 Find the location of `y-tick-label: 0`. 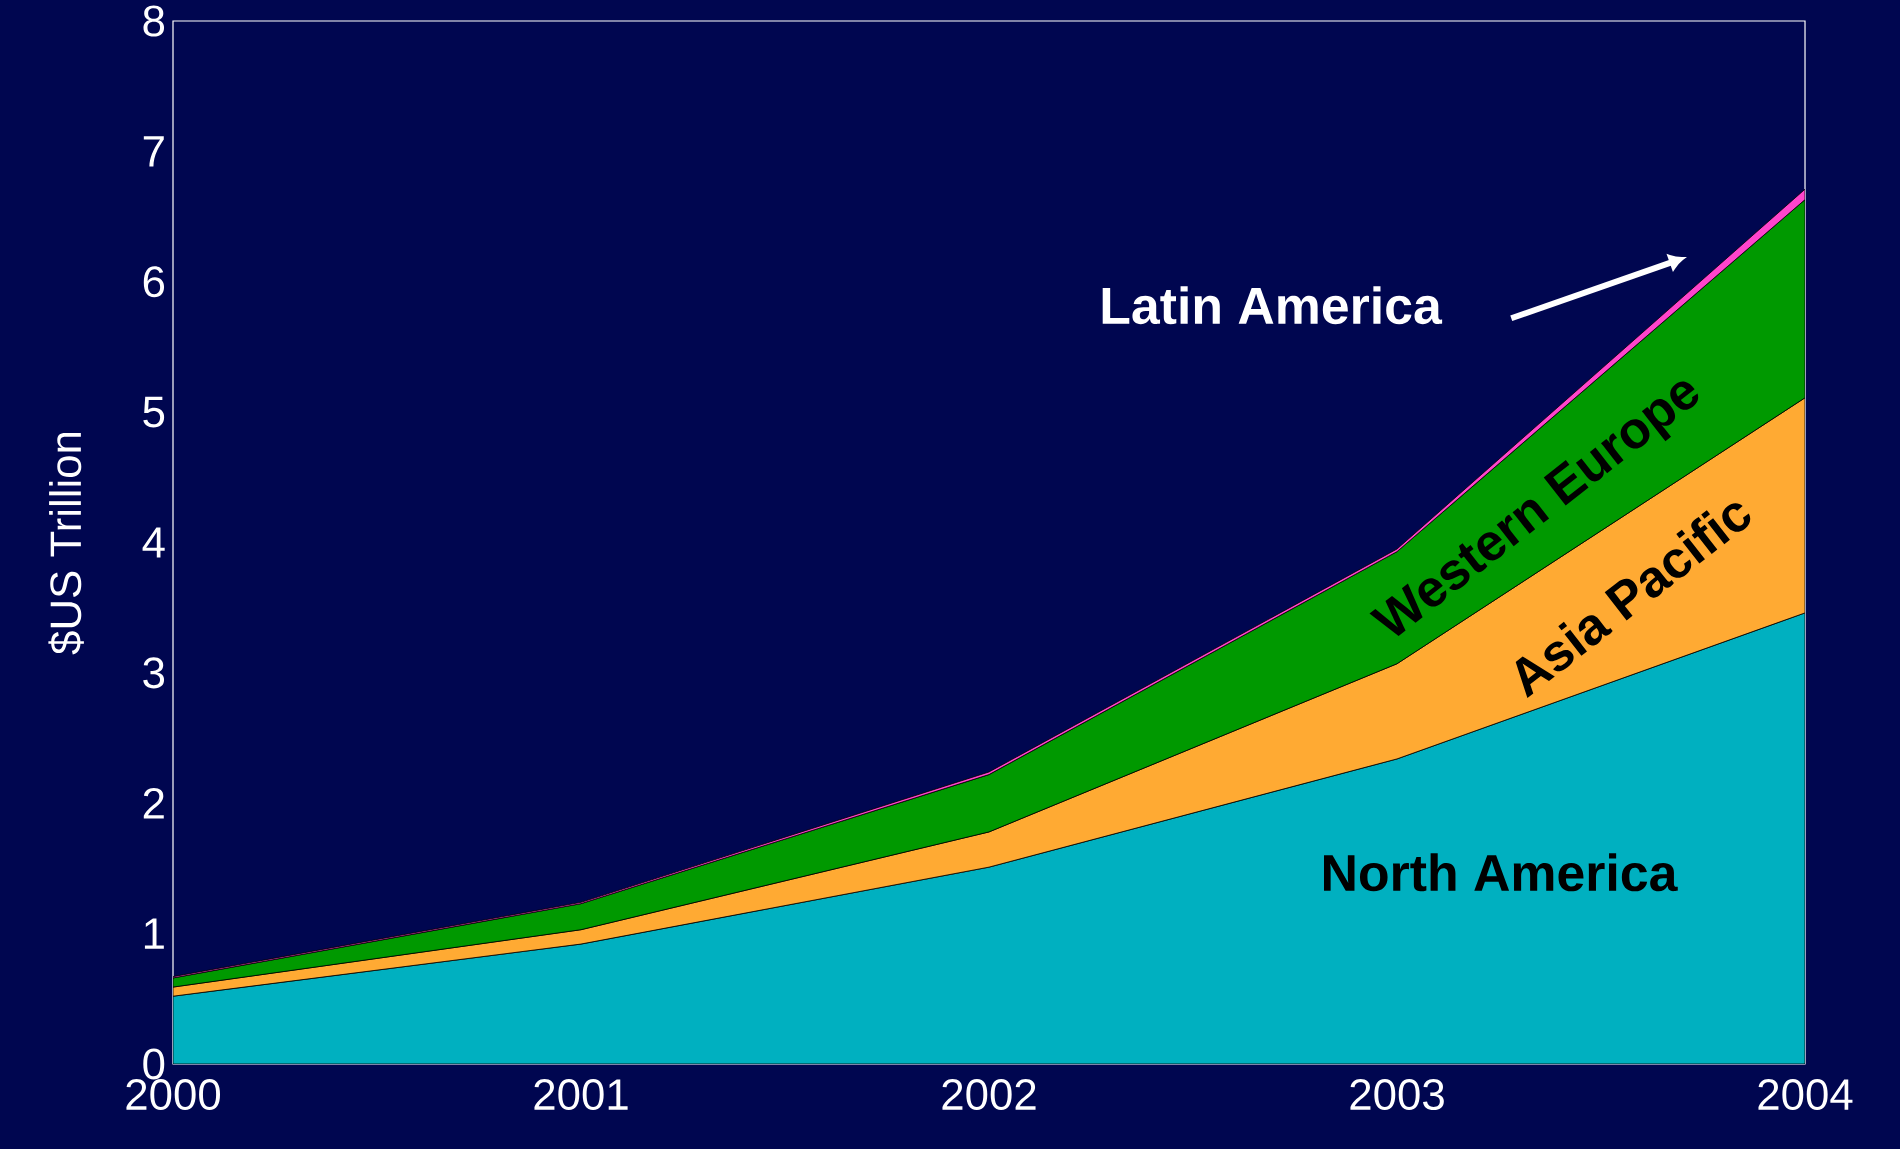

y-tick-label: 0 is located at coordinates (154, 1064).